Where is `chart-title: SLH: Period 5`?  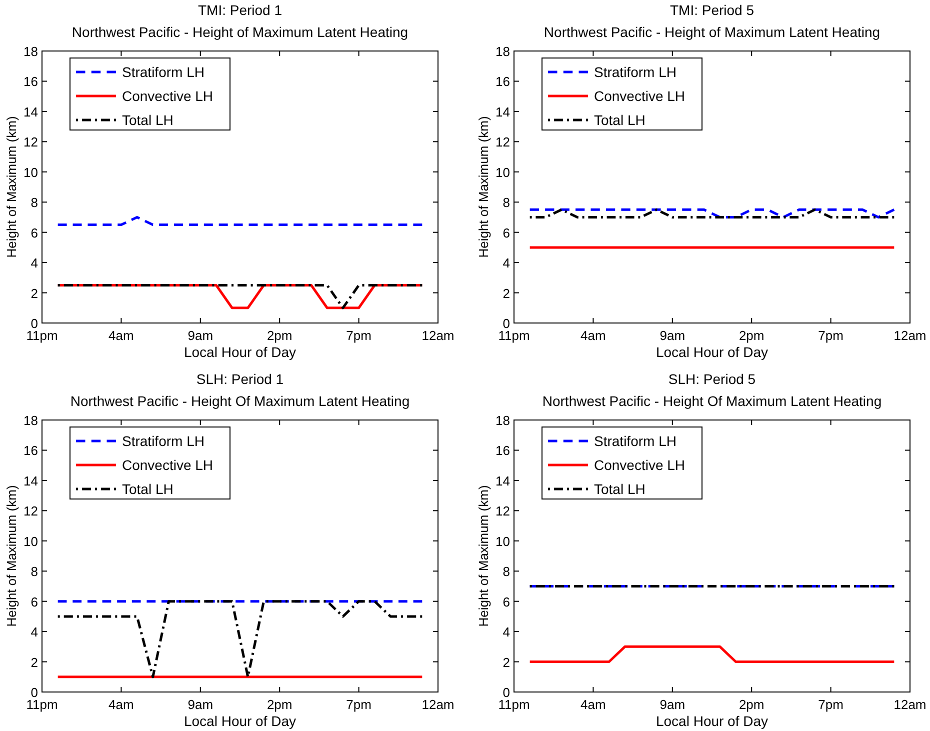
chart-title: SLH: Period 5 is located at coordinates (712, 379).